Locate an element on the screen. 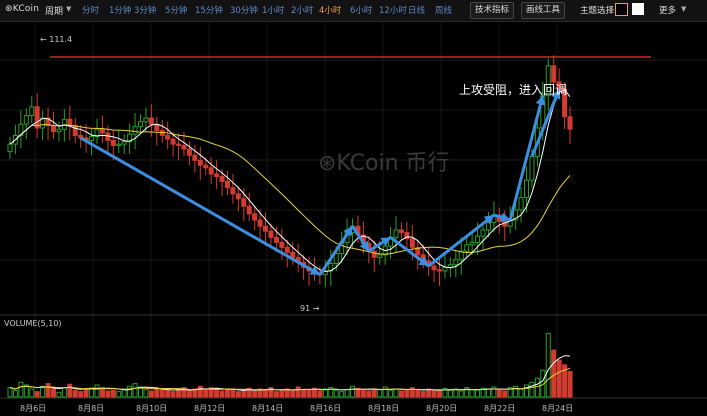  interval-tab: 3分钟 is located at coordinates (145, 11).